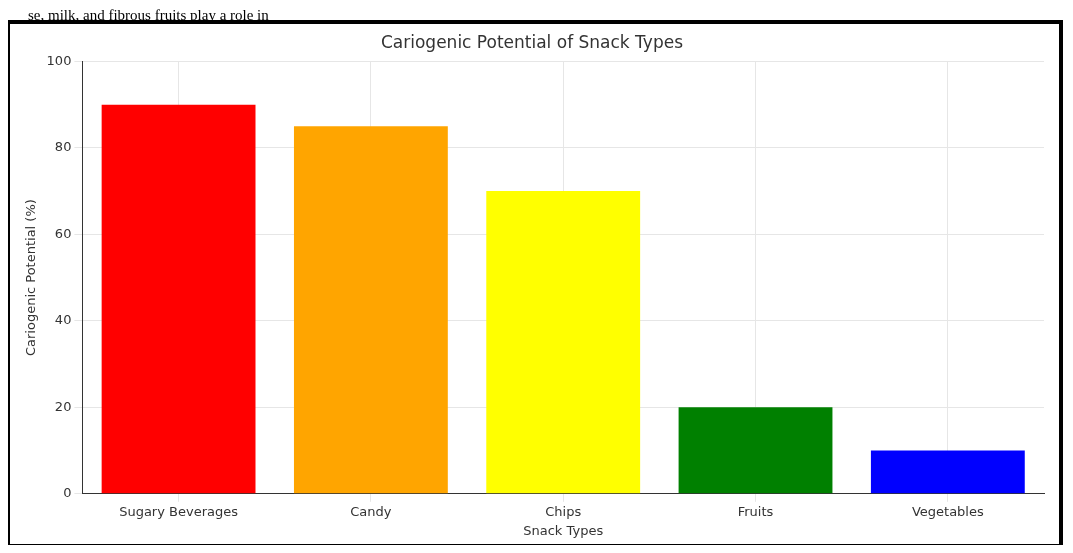 Image resolution: width=1073 pixels, height=553 pixels. I want to click on chart-title: Cariogenic Potential of Snack Types, so click(532, 41).